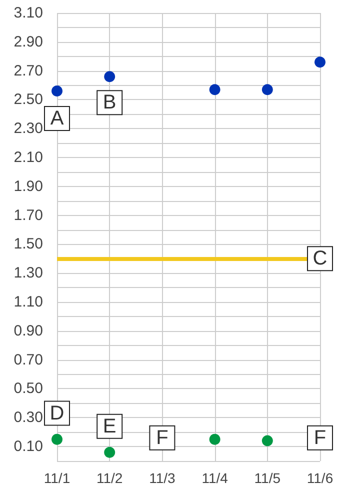 Image resolution: width=350 pixels, height=488 pixels. What do you see at coordinates (57, 118) in the screenshot?
I see `annotation: A` at bounding box center [57, 118].